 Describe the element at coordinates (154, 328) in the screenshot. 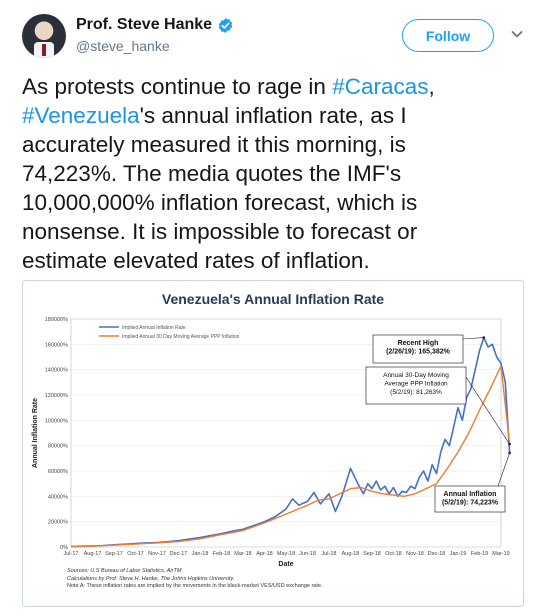

I see `legend-label: Implied Annual Inflation Rate` at that location.